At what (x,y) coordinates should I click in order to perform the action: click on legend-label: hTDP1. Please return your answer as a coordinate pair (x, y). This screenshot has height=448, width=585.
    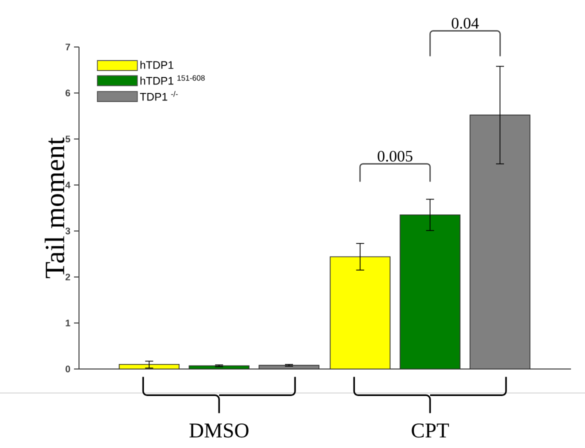
    Looking at the image, I should click on (157, 64).